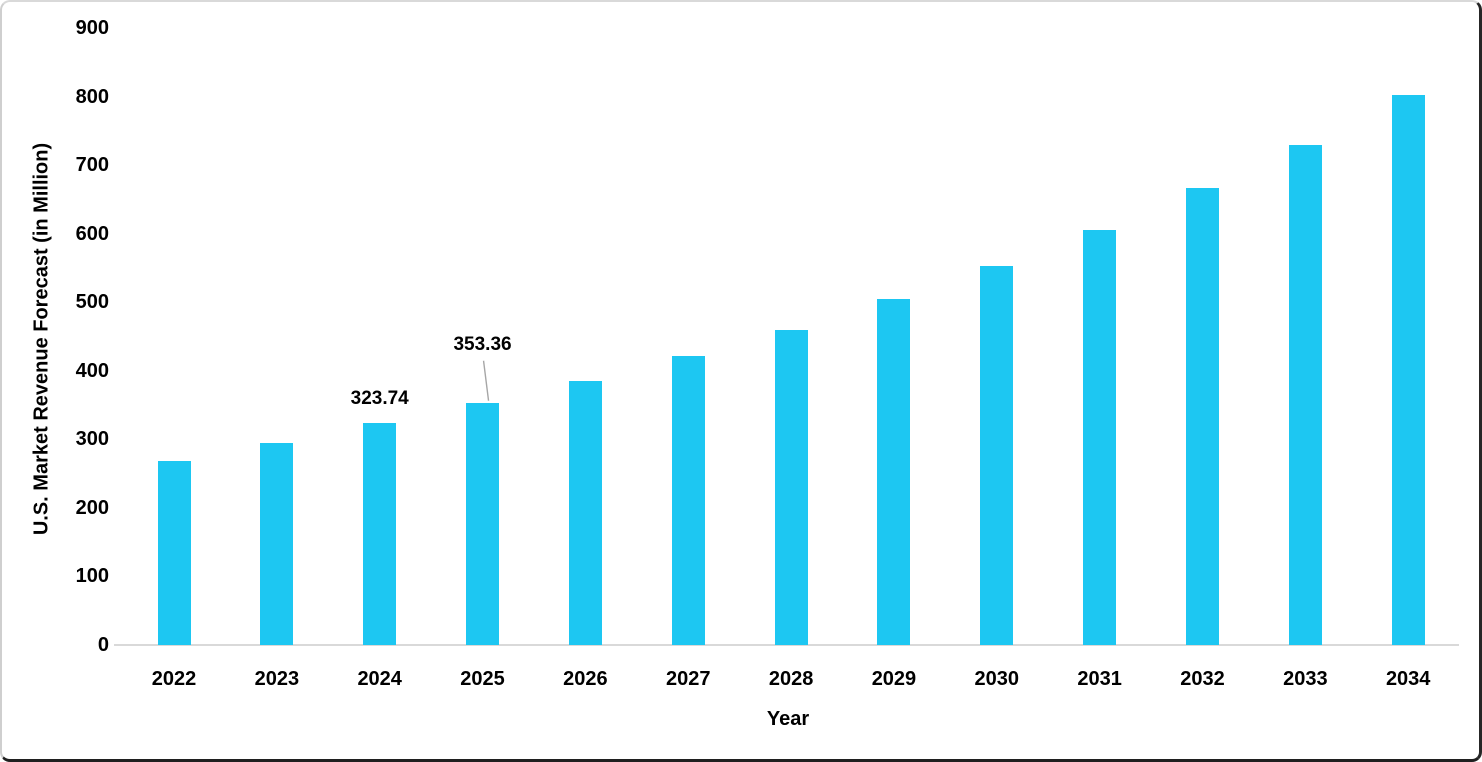 The image size is (1482, 762). What do you see at coordinates (379, 399) in the screenshot?
I see `data-label-2024: 323.74` at bounding box center [379, 399].